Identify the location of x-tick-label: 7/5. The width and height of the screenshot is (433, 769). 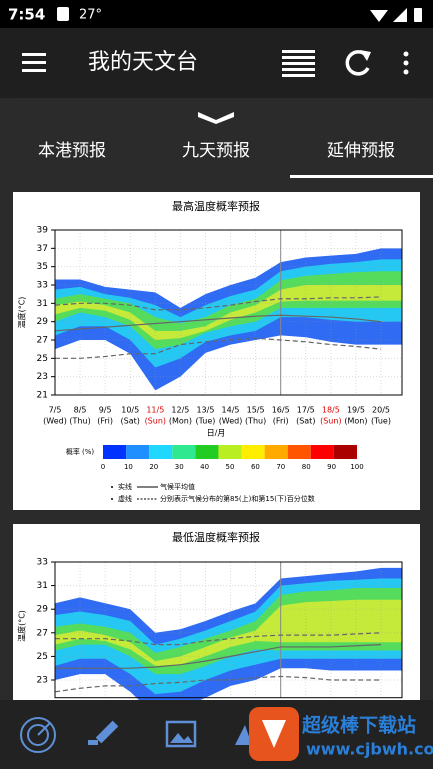
(55, 410).